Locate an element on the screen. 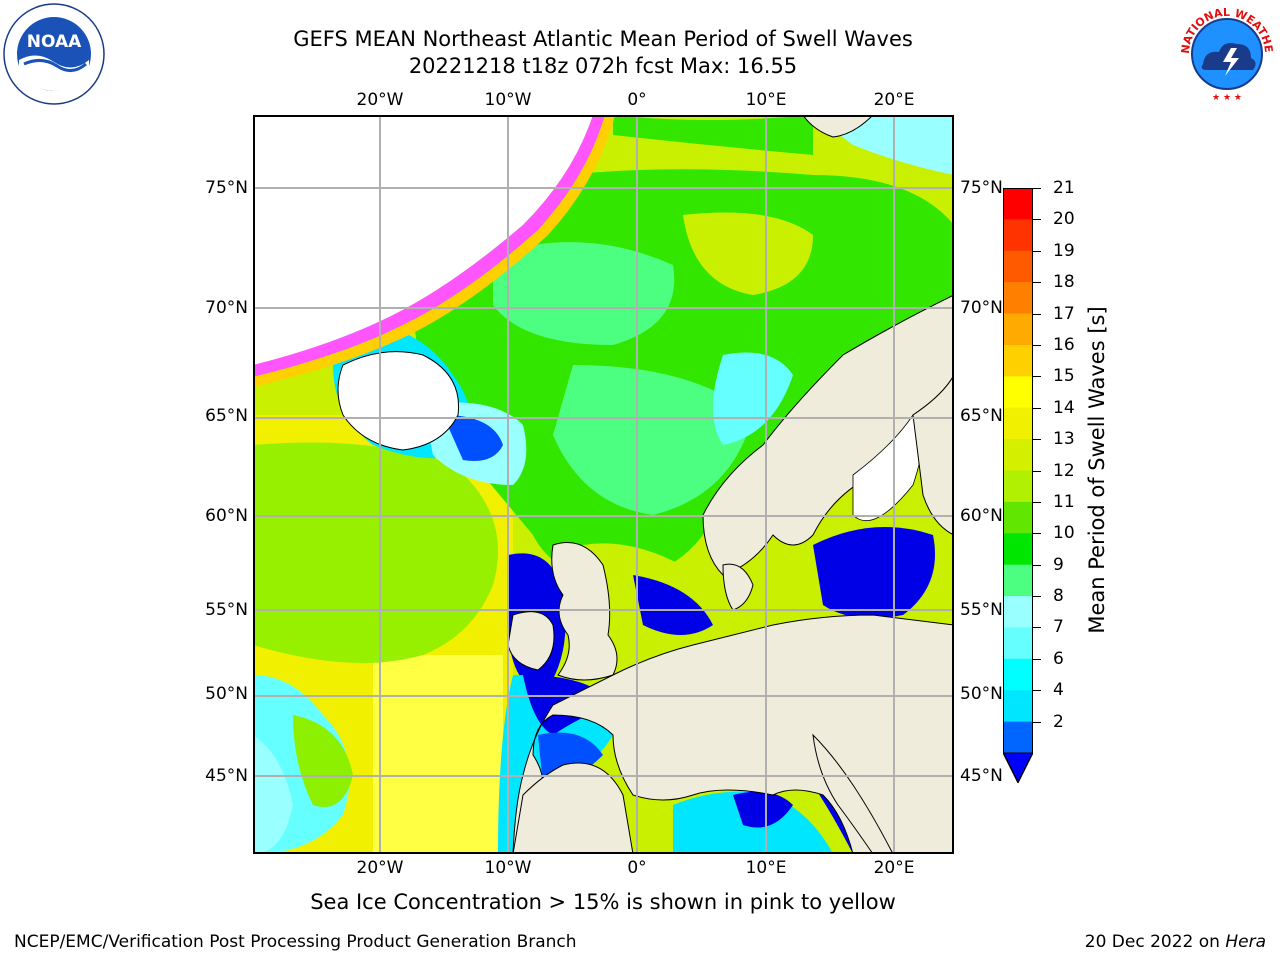 The width and height of the screenshot is (1280, 960). lat-label-left: 75°N is located at coordinates (226, 188).